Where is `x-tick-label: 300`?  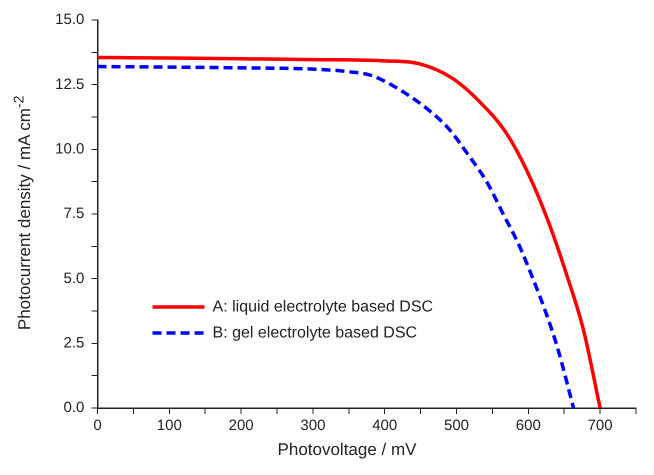
x-tick-label: 300 is located at coordinates (313, 425).